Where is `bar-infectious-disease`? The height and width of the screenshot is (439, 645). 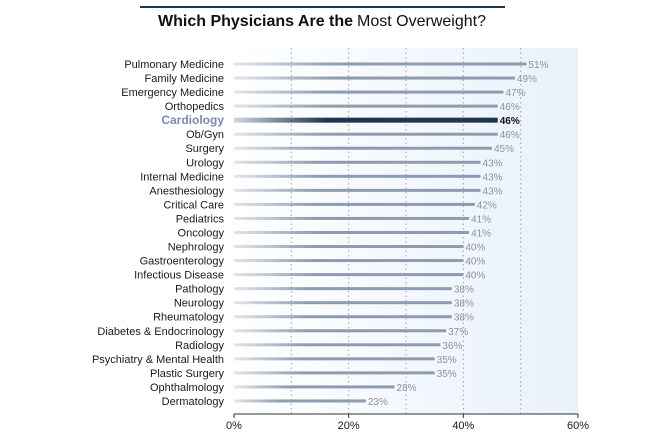 bar-infectious-disease is located at coordinates (349, 275).